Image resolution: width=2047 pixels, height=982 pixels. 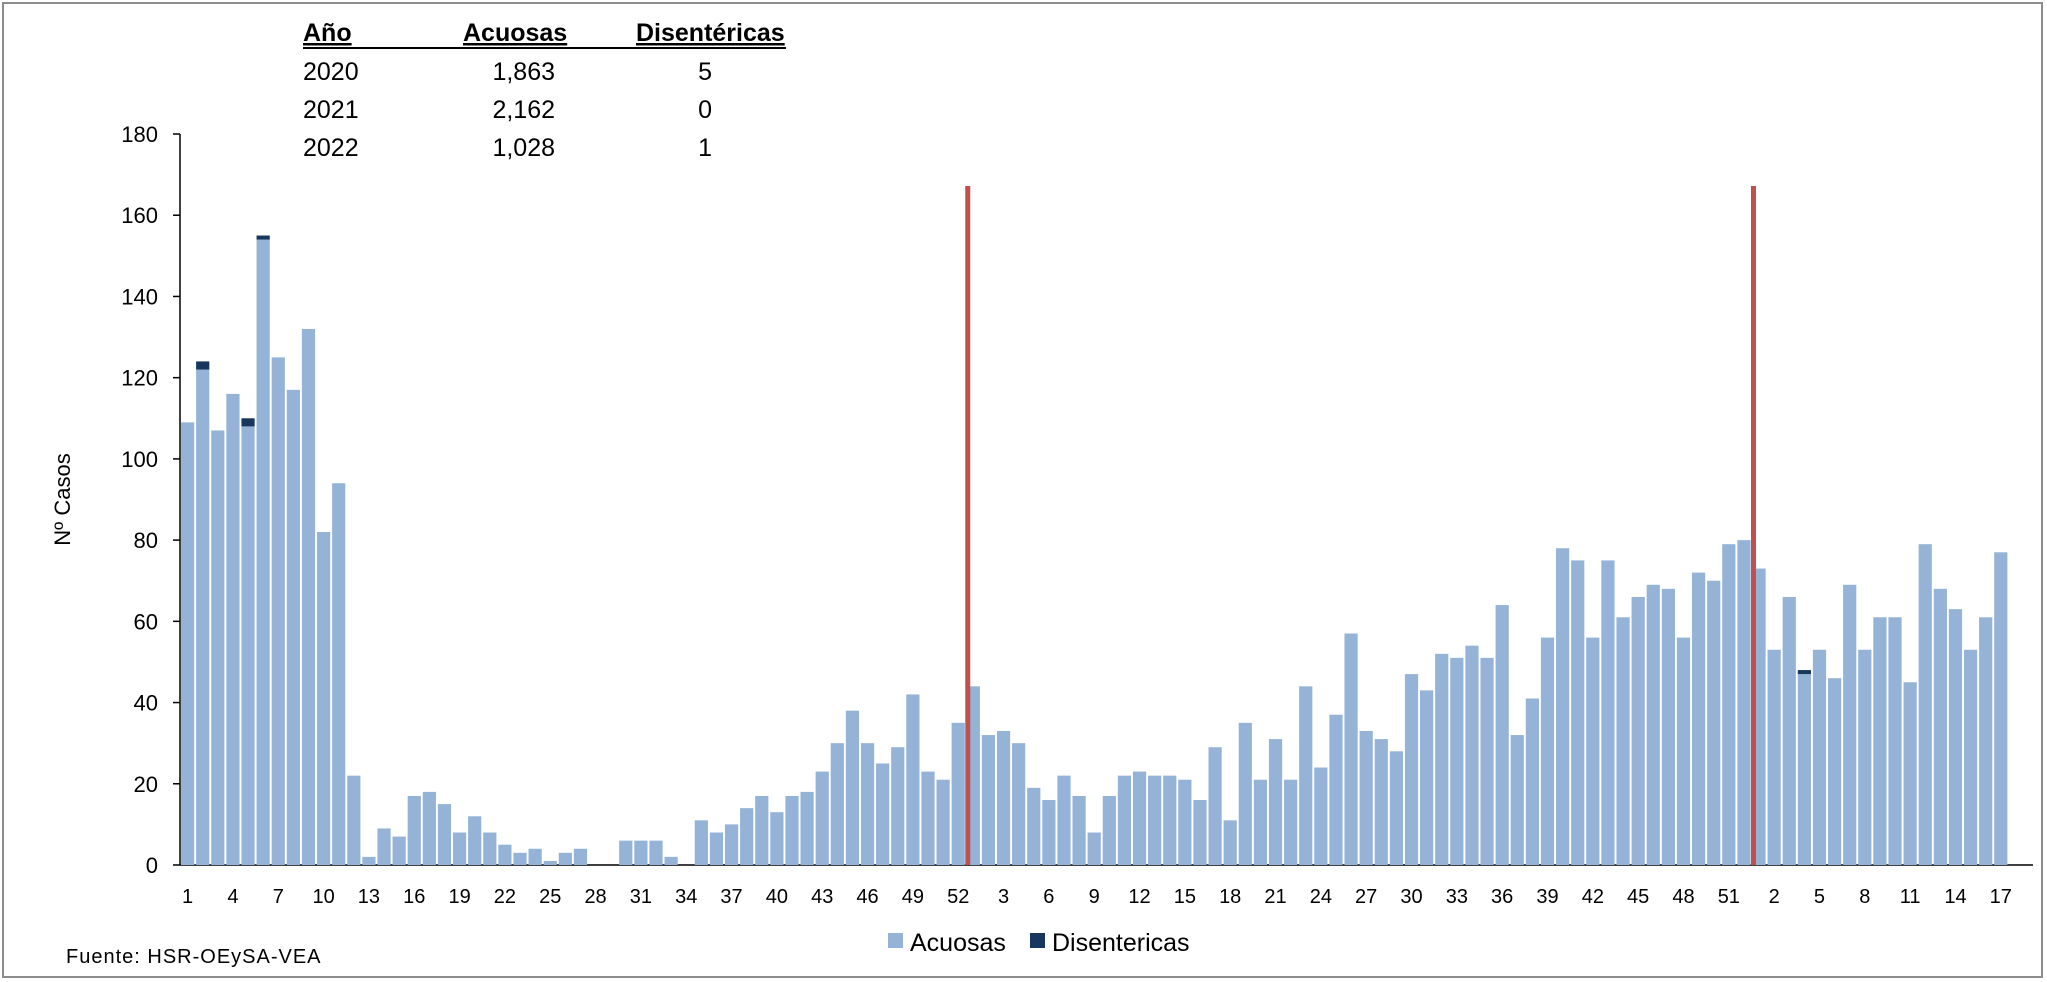 What do you see at coordinates (1094, 897) in the screenshot?
I see `x-tick-label: 9` at bounding box center [1094, 897].